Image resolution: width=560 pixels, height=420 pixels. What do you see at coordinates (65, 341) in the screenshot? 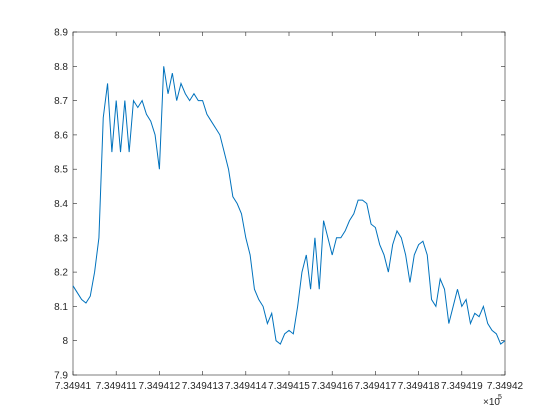
I see `y-tick-label: 8` at bounding box center [65, 341].